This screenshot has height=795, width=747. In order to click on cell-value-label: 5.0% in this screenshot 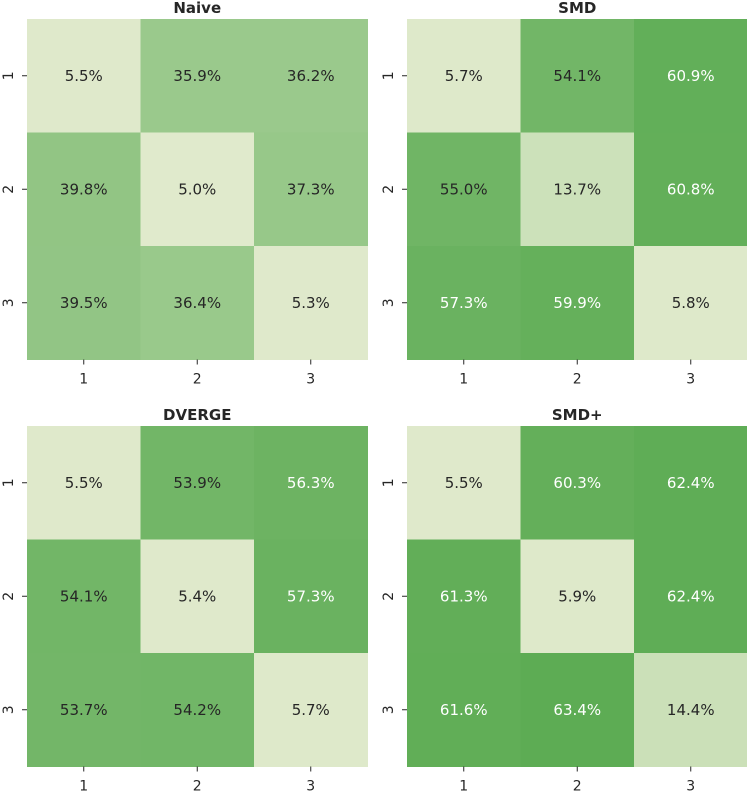, I will do `click(197, 189)`.